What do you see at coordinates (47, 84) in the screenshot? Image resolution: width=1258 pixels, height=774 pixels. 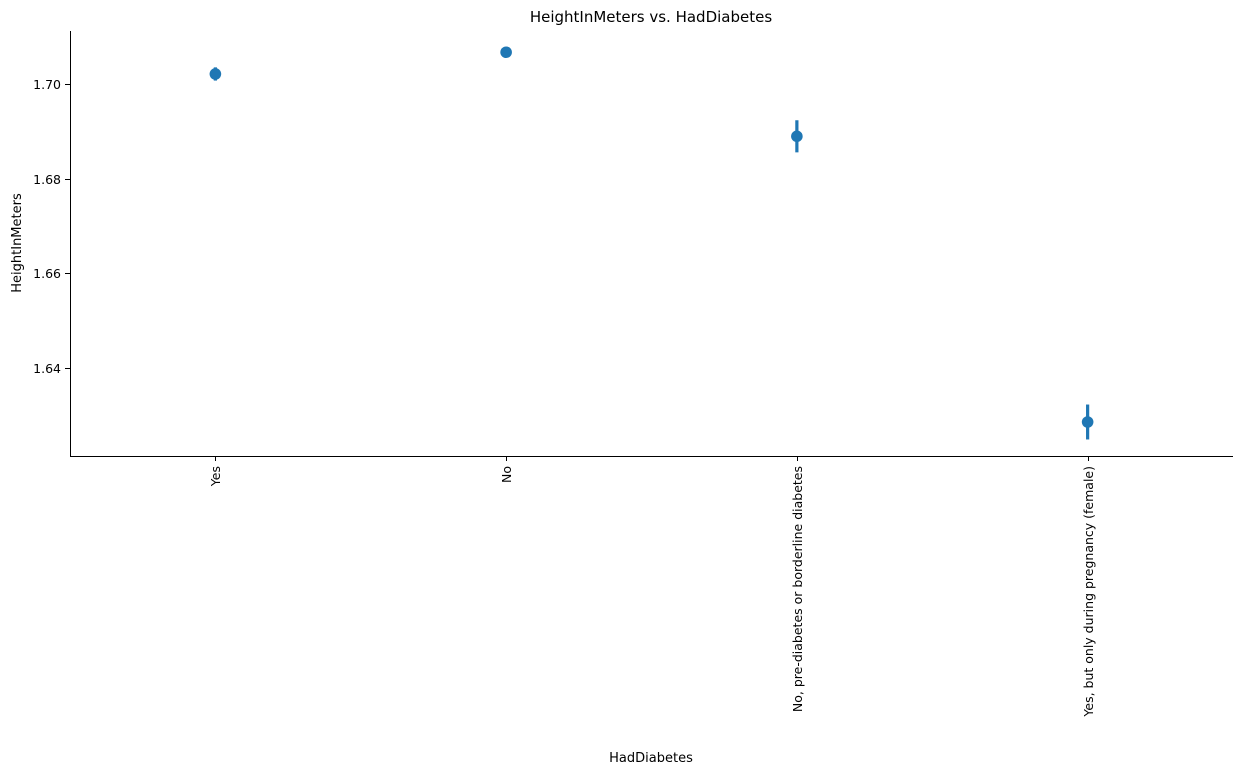 I see `y-tick-label: 1.70` at bounding box center [47, 84].